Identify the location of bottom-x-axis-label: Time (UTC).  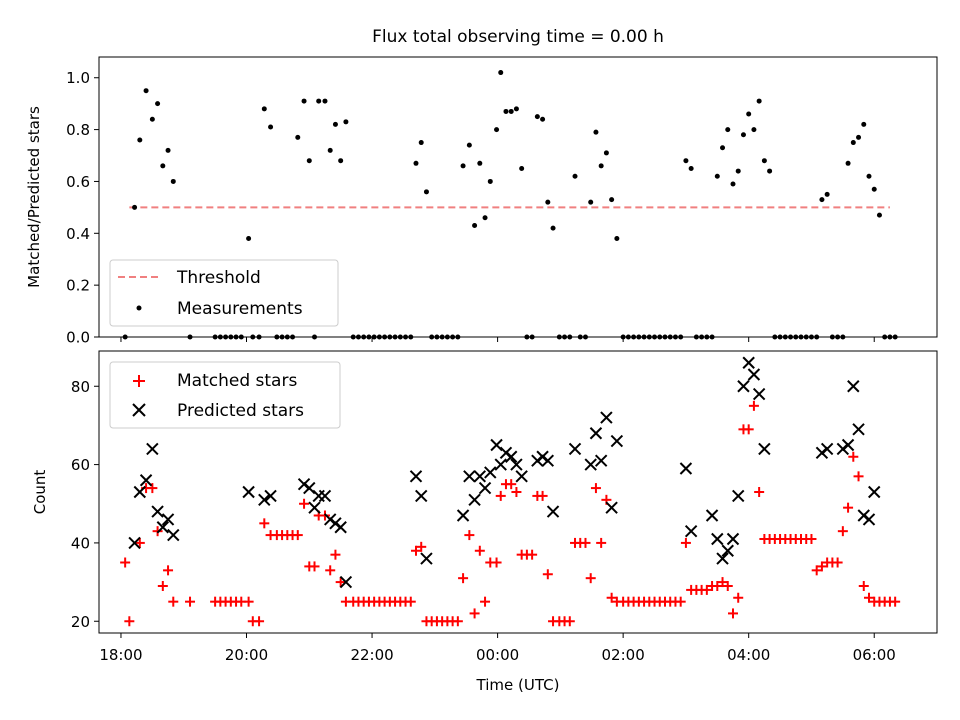
(518, 685).